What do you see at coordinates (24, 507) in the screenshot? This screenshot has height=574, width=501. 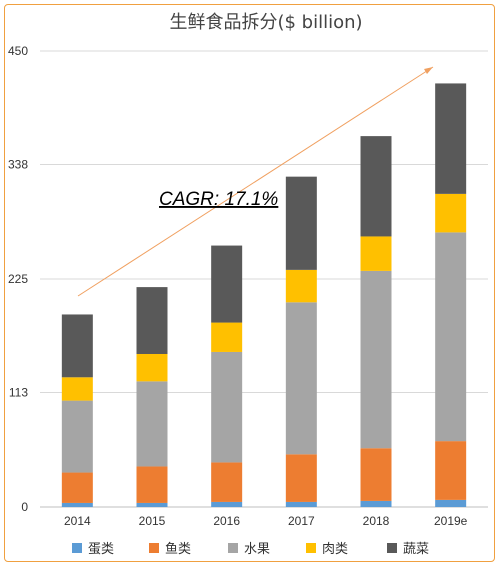 I see `y-tick-label: 0` at bounding box center [24, 507].